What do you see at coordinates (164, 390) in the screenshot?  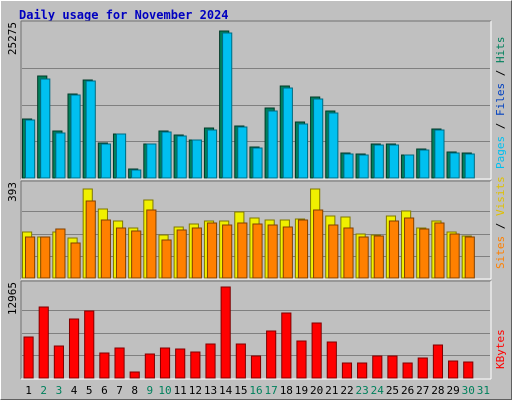 I see `x-tick-day-10: 10` at bounding box center [164, 390].